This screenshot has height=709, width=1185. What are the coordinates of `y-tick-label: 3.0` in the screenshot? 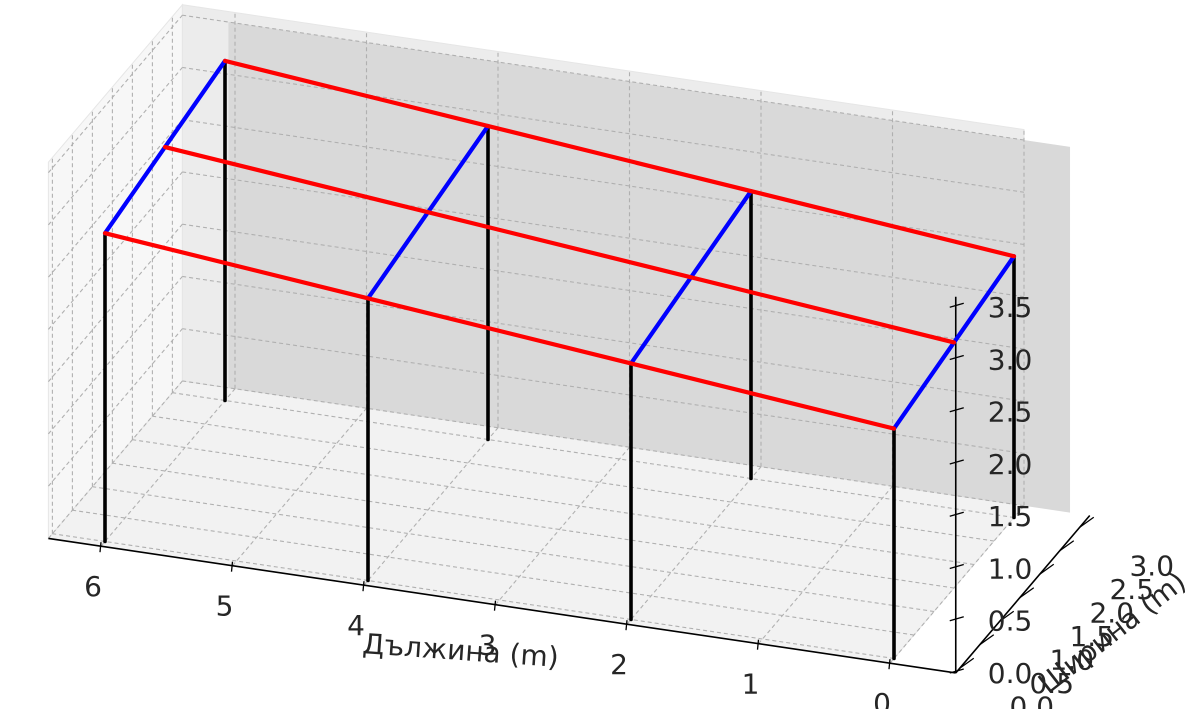 It's located at (1151, 565).